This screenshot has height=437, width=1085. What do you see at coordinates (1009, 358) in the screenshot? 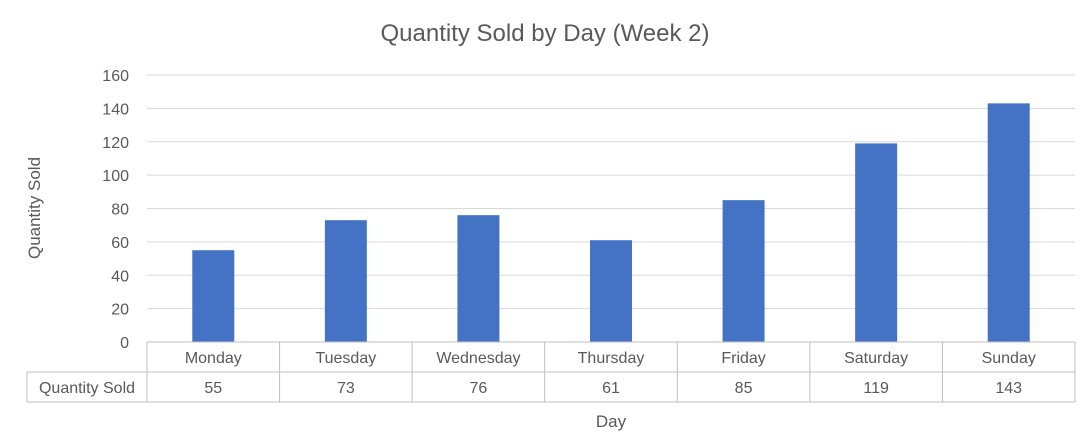
I see `x-category-label: Sunday` at bounding box center [1009, 358].